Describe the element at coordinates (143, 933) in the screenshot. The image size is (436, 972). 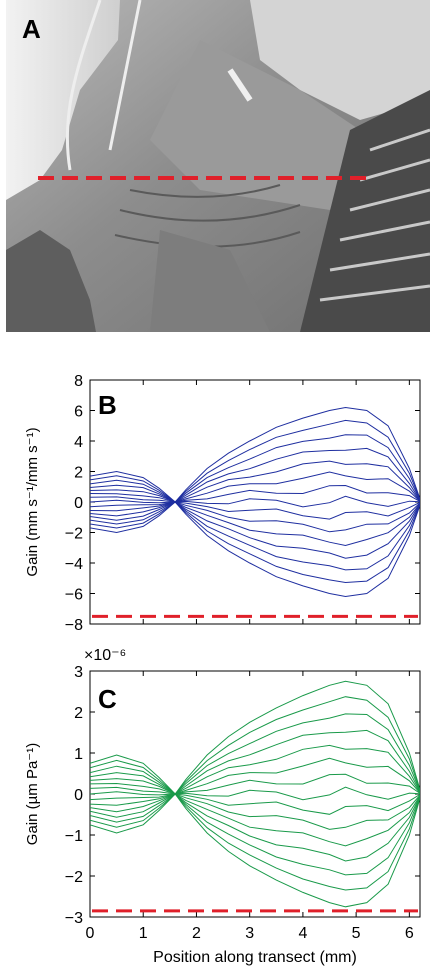
I see `panel-c-x-tick-label: 1` at that location.